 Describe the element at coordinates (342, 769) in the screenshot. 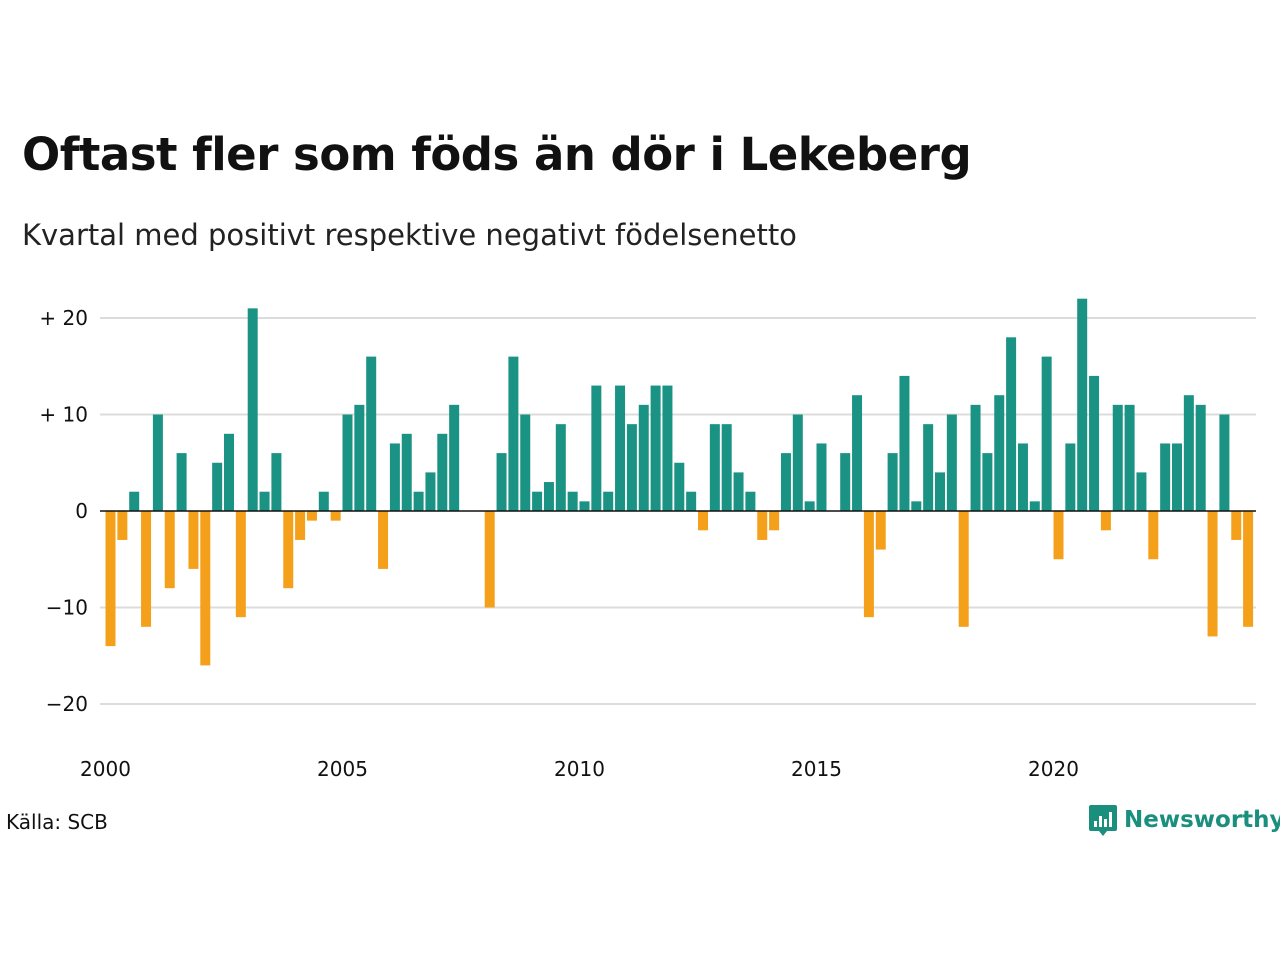

I see `x-tick-label: 2005` at that location.